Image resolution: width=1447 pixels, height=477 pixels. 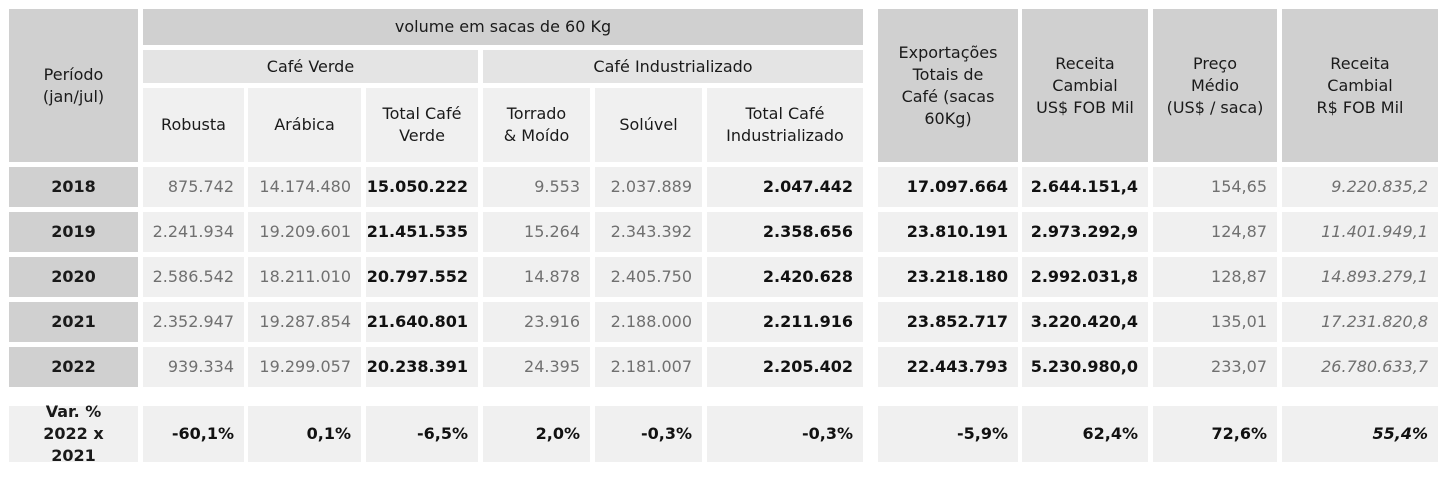 I want to click on header-arabica: Arábica, so click(x=304, y=125).